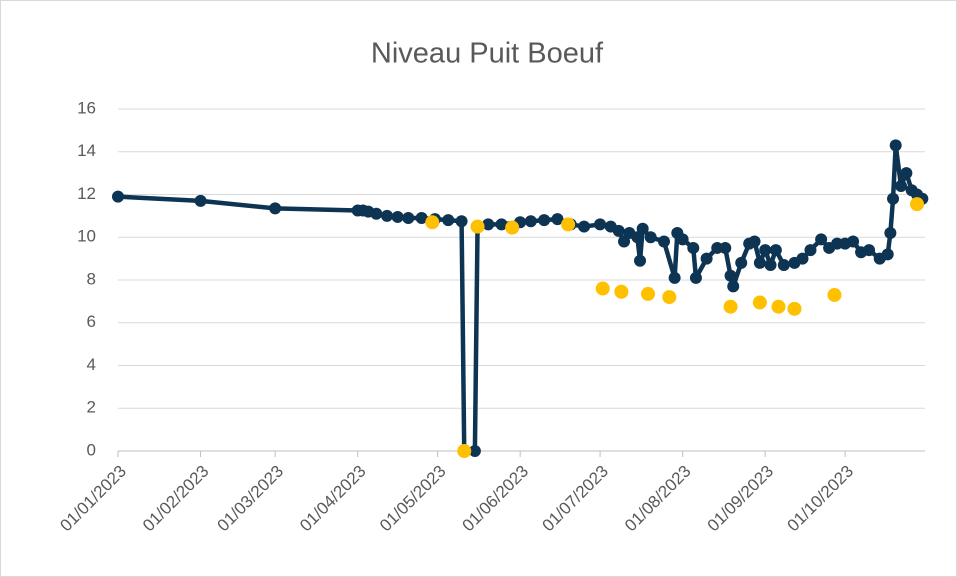  Describe the element at coordinates (86, 236) in the screenshot. I see `y-tick-label: 10` at that location.